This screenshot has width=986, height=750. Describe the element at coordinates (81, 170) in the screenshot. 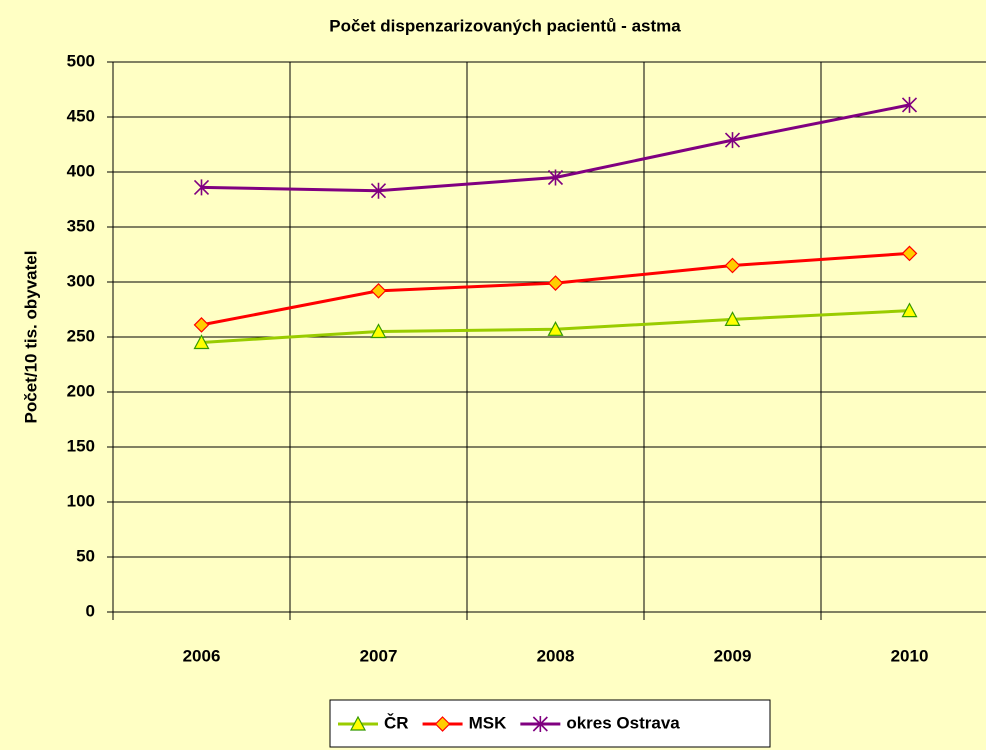

I see `y-tick-label: 400` at that location.